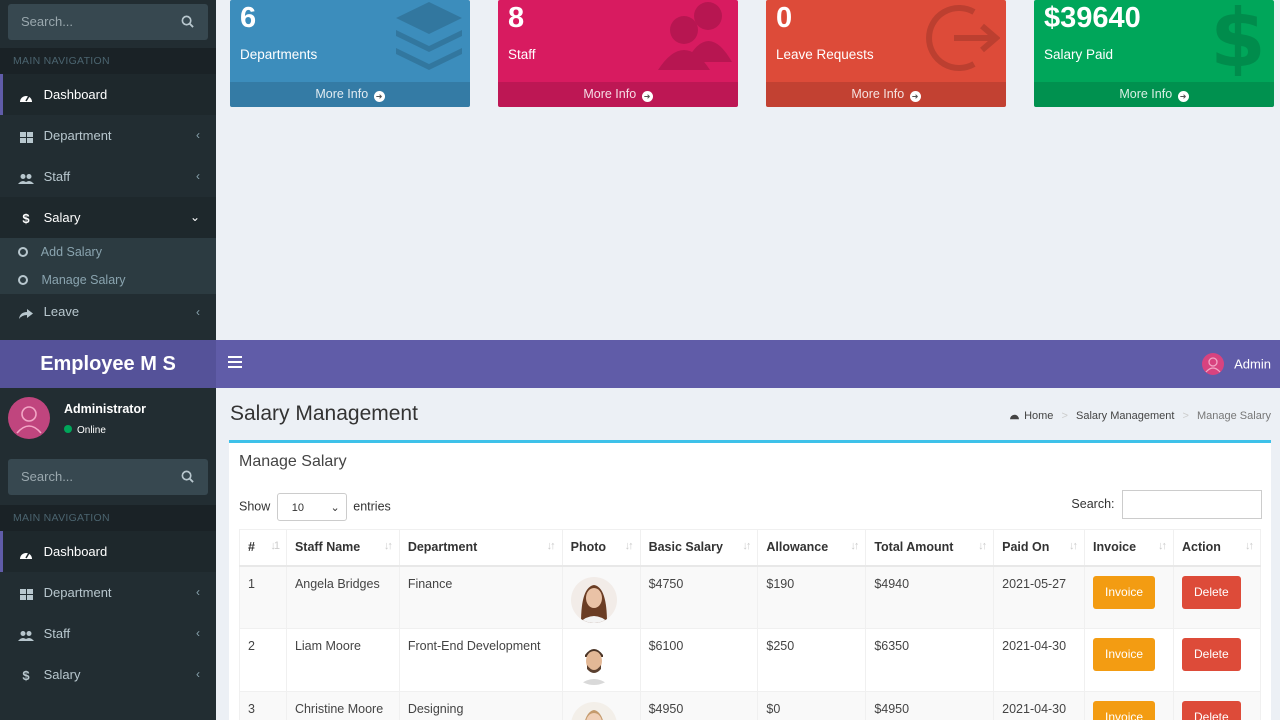 This screenshot has height=720, width=1280. I want to click on staff-photo, so click(593, 711).